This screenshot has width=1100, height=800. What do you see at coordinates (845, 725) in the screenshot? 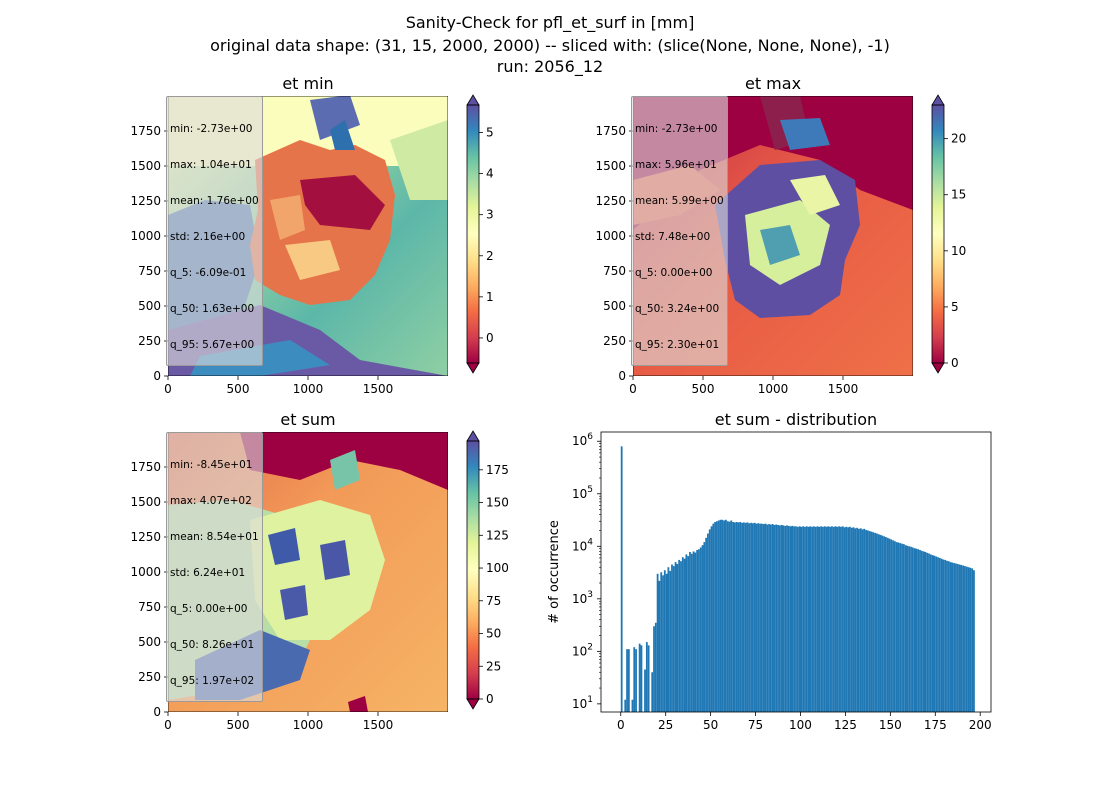
I see `x-tick-label: 125` at bounding box center [845, 725].